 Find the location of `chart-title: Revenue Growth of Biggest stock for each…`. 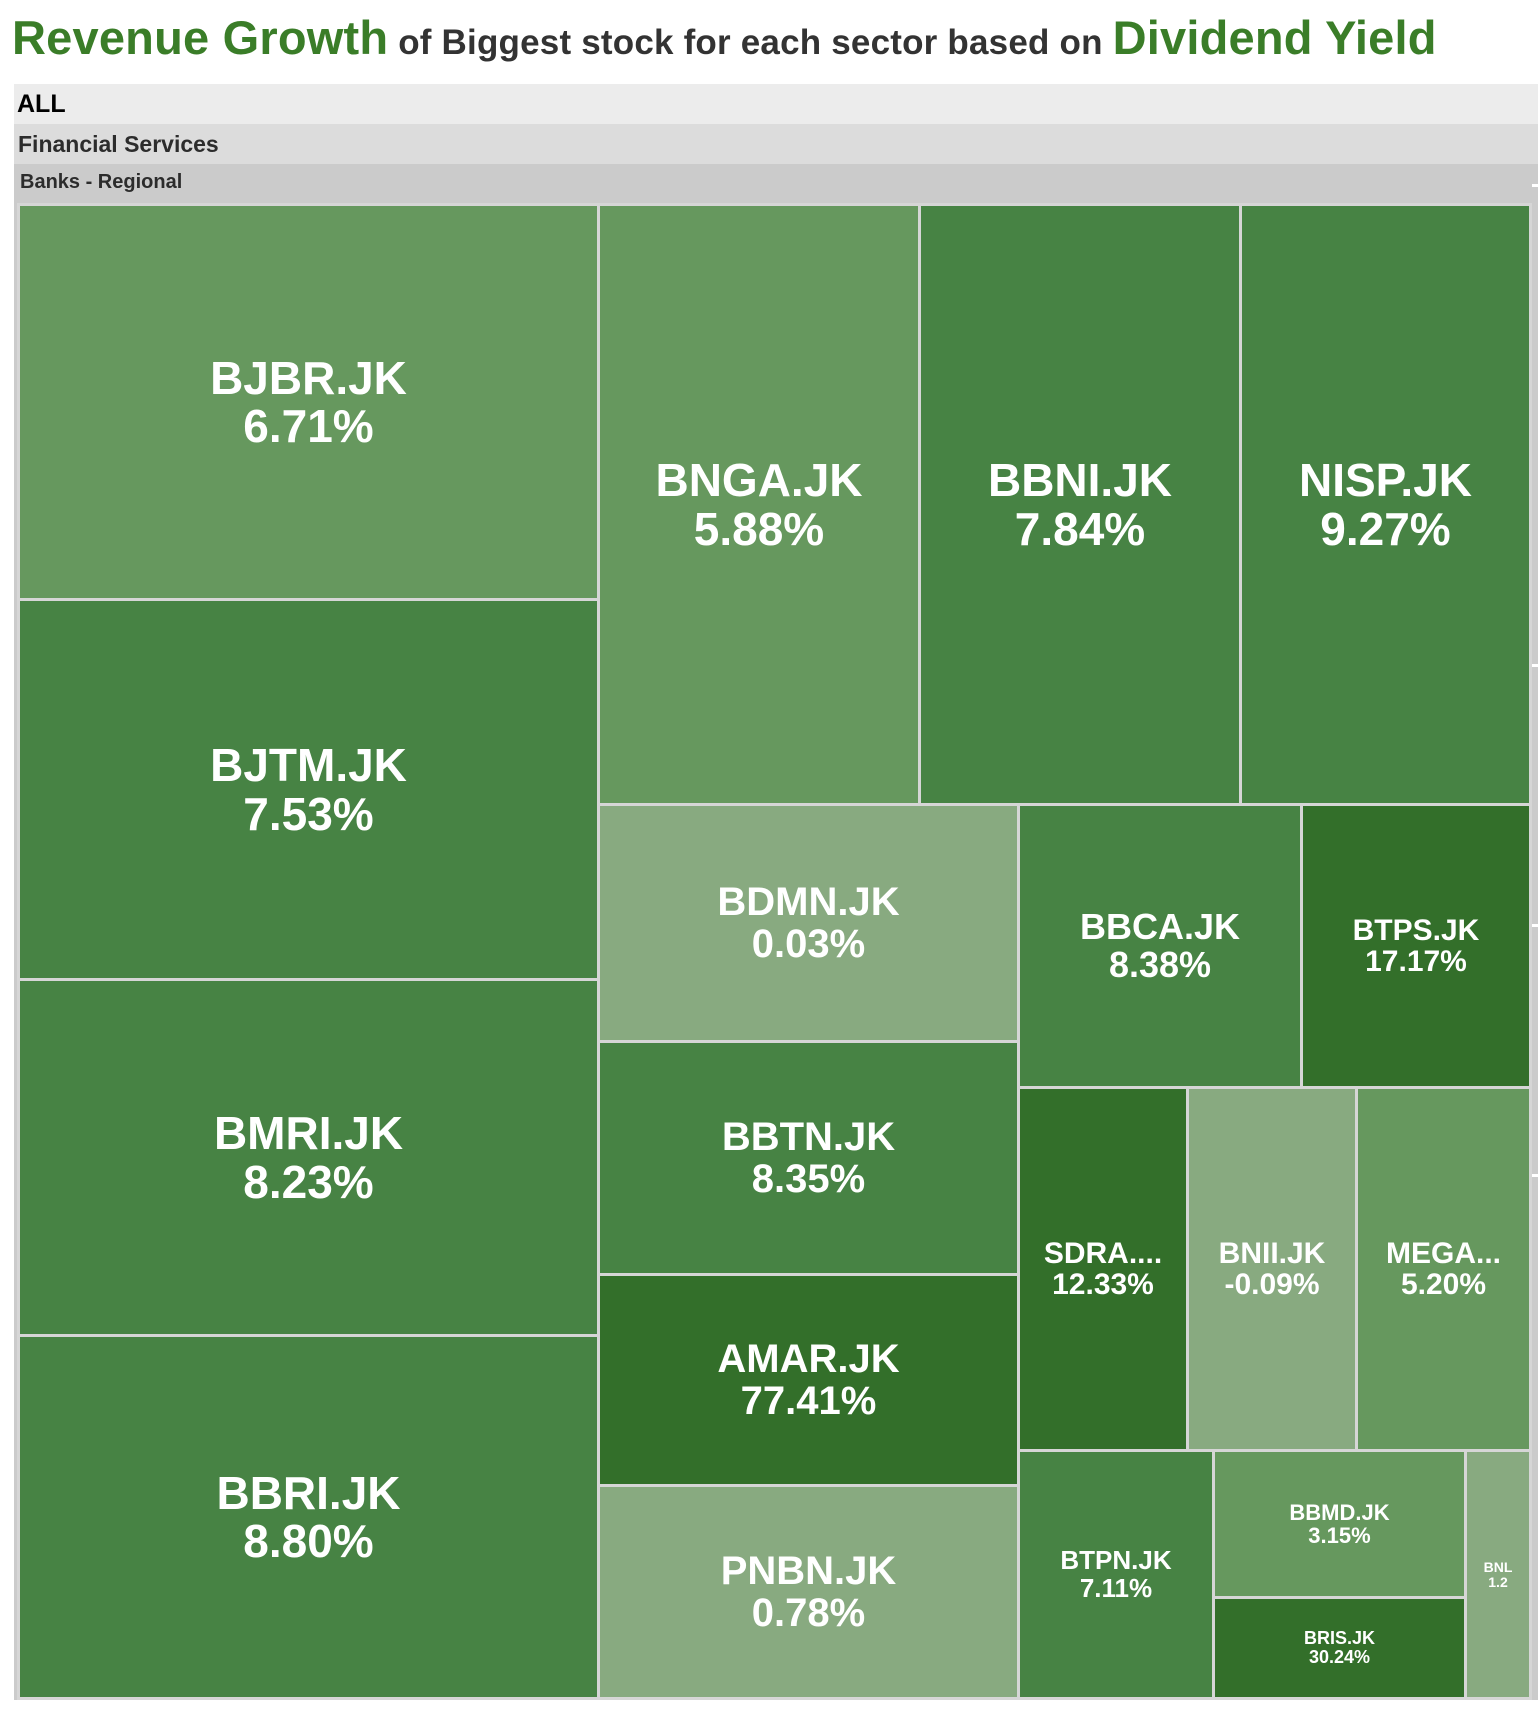

chart-title: Revenue Growth of Biggest stock for each… is located at coordinates (775, 38).